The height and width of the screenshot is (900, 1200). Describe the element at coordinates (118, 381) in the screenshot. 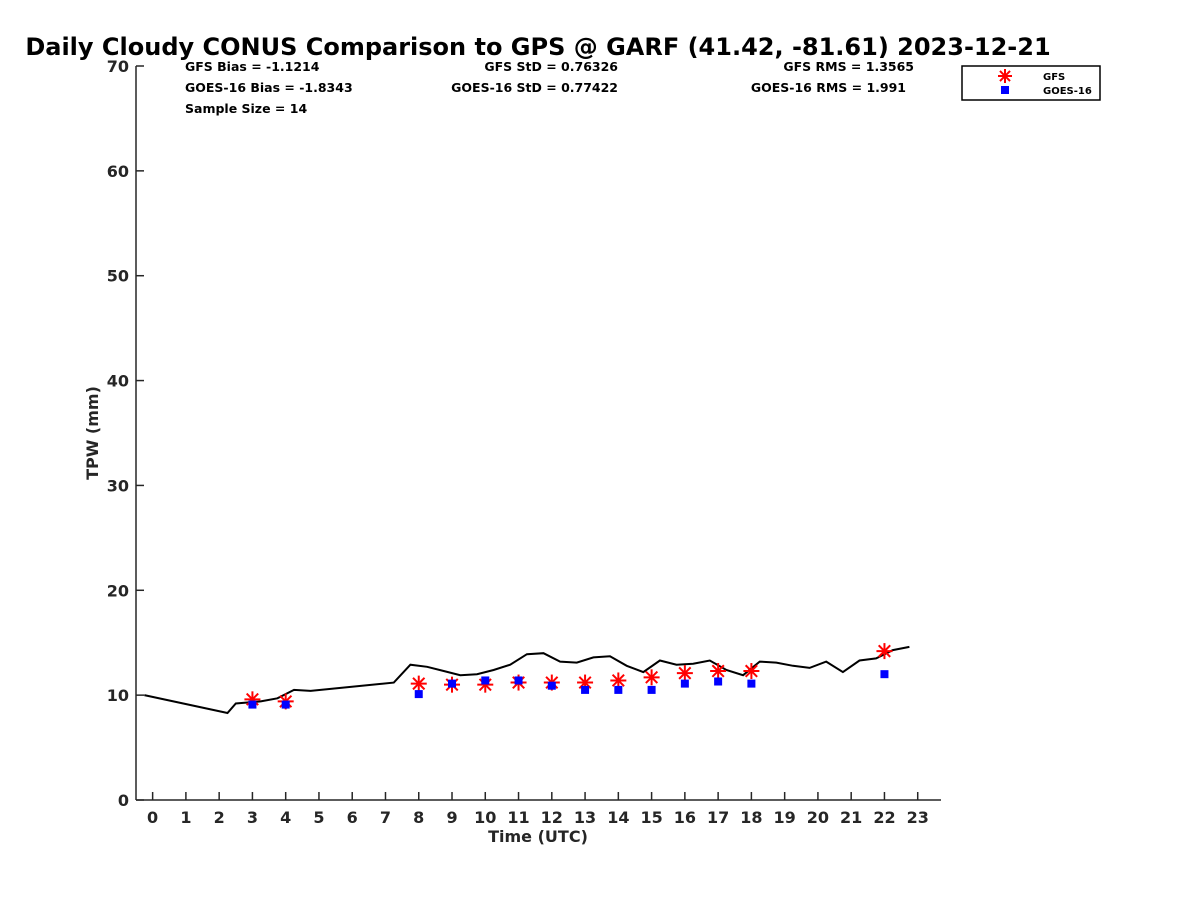

I see `y-tick-label: 40` at that location.